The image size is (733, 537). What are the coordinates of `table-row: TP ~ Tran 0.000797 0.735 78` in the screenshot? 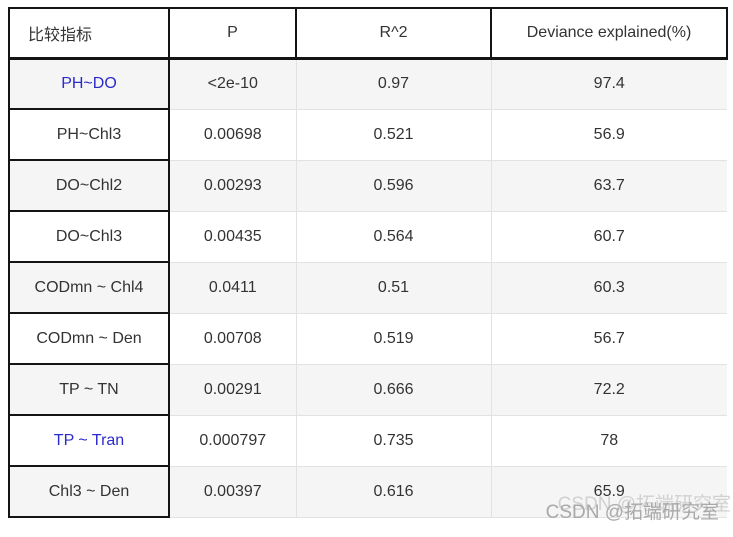 It's located at (367, 440).